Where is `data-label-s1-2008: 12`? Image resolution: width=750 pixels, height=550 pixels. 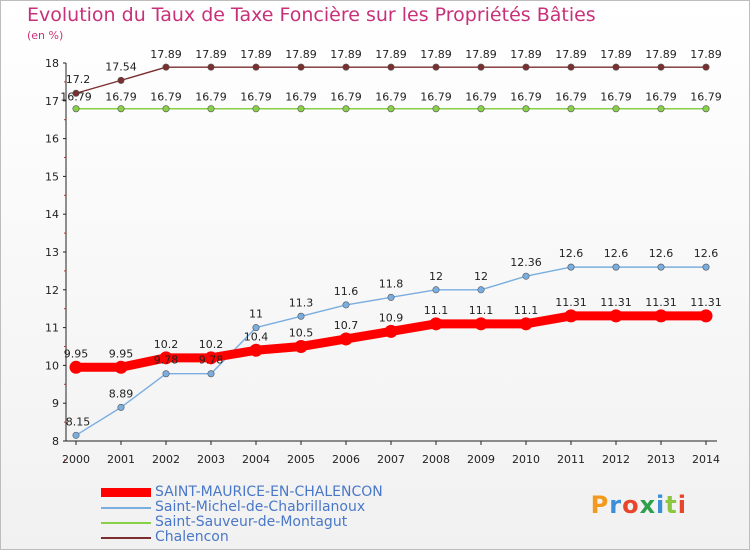
data-label-s1-2008: 12 is located at coordinates (436, 276).